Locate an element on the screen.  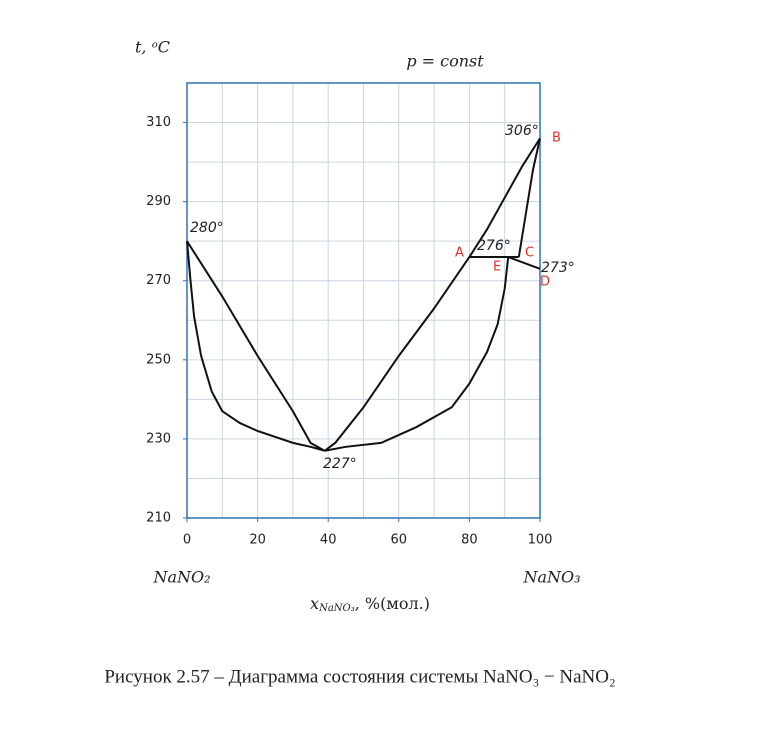
x-tick-label: 0 is located at coordinates (187, 540).